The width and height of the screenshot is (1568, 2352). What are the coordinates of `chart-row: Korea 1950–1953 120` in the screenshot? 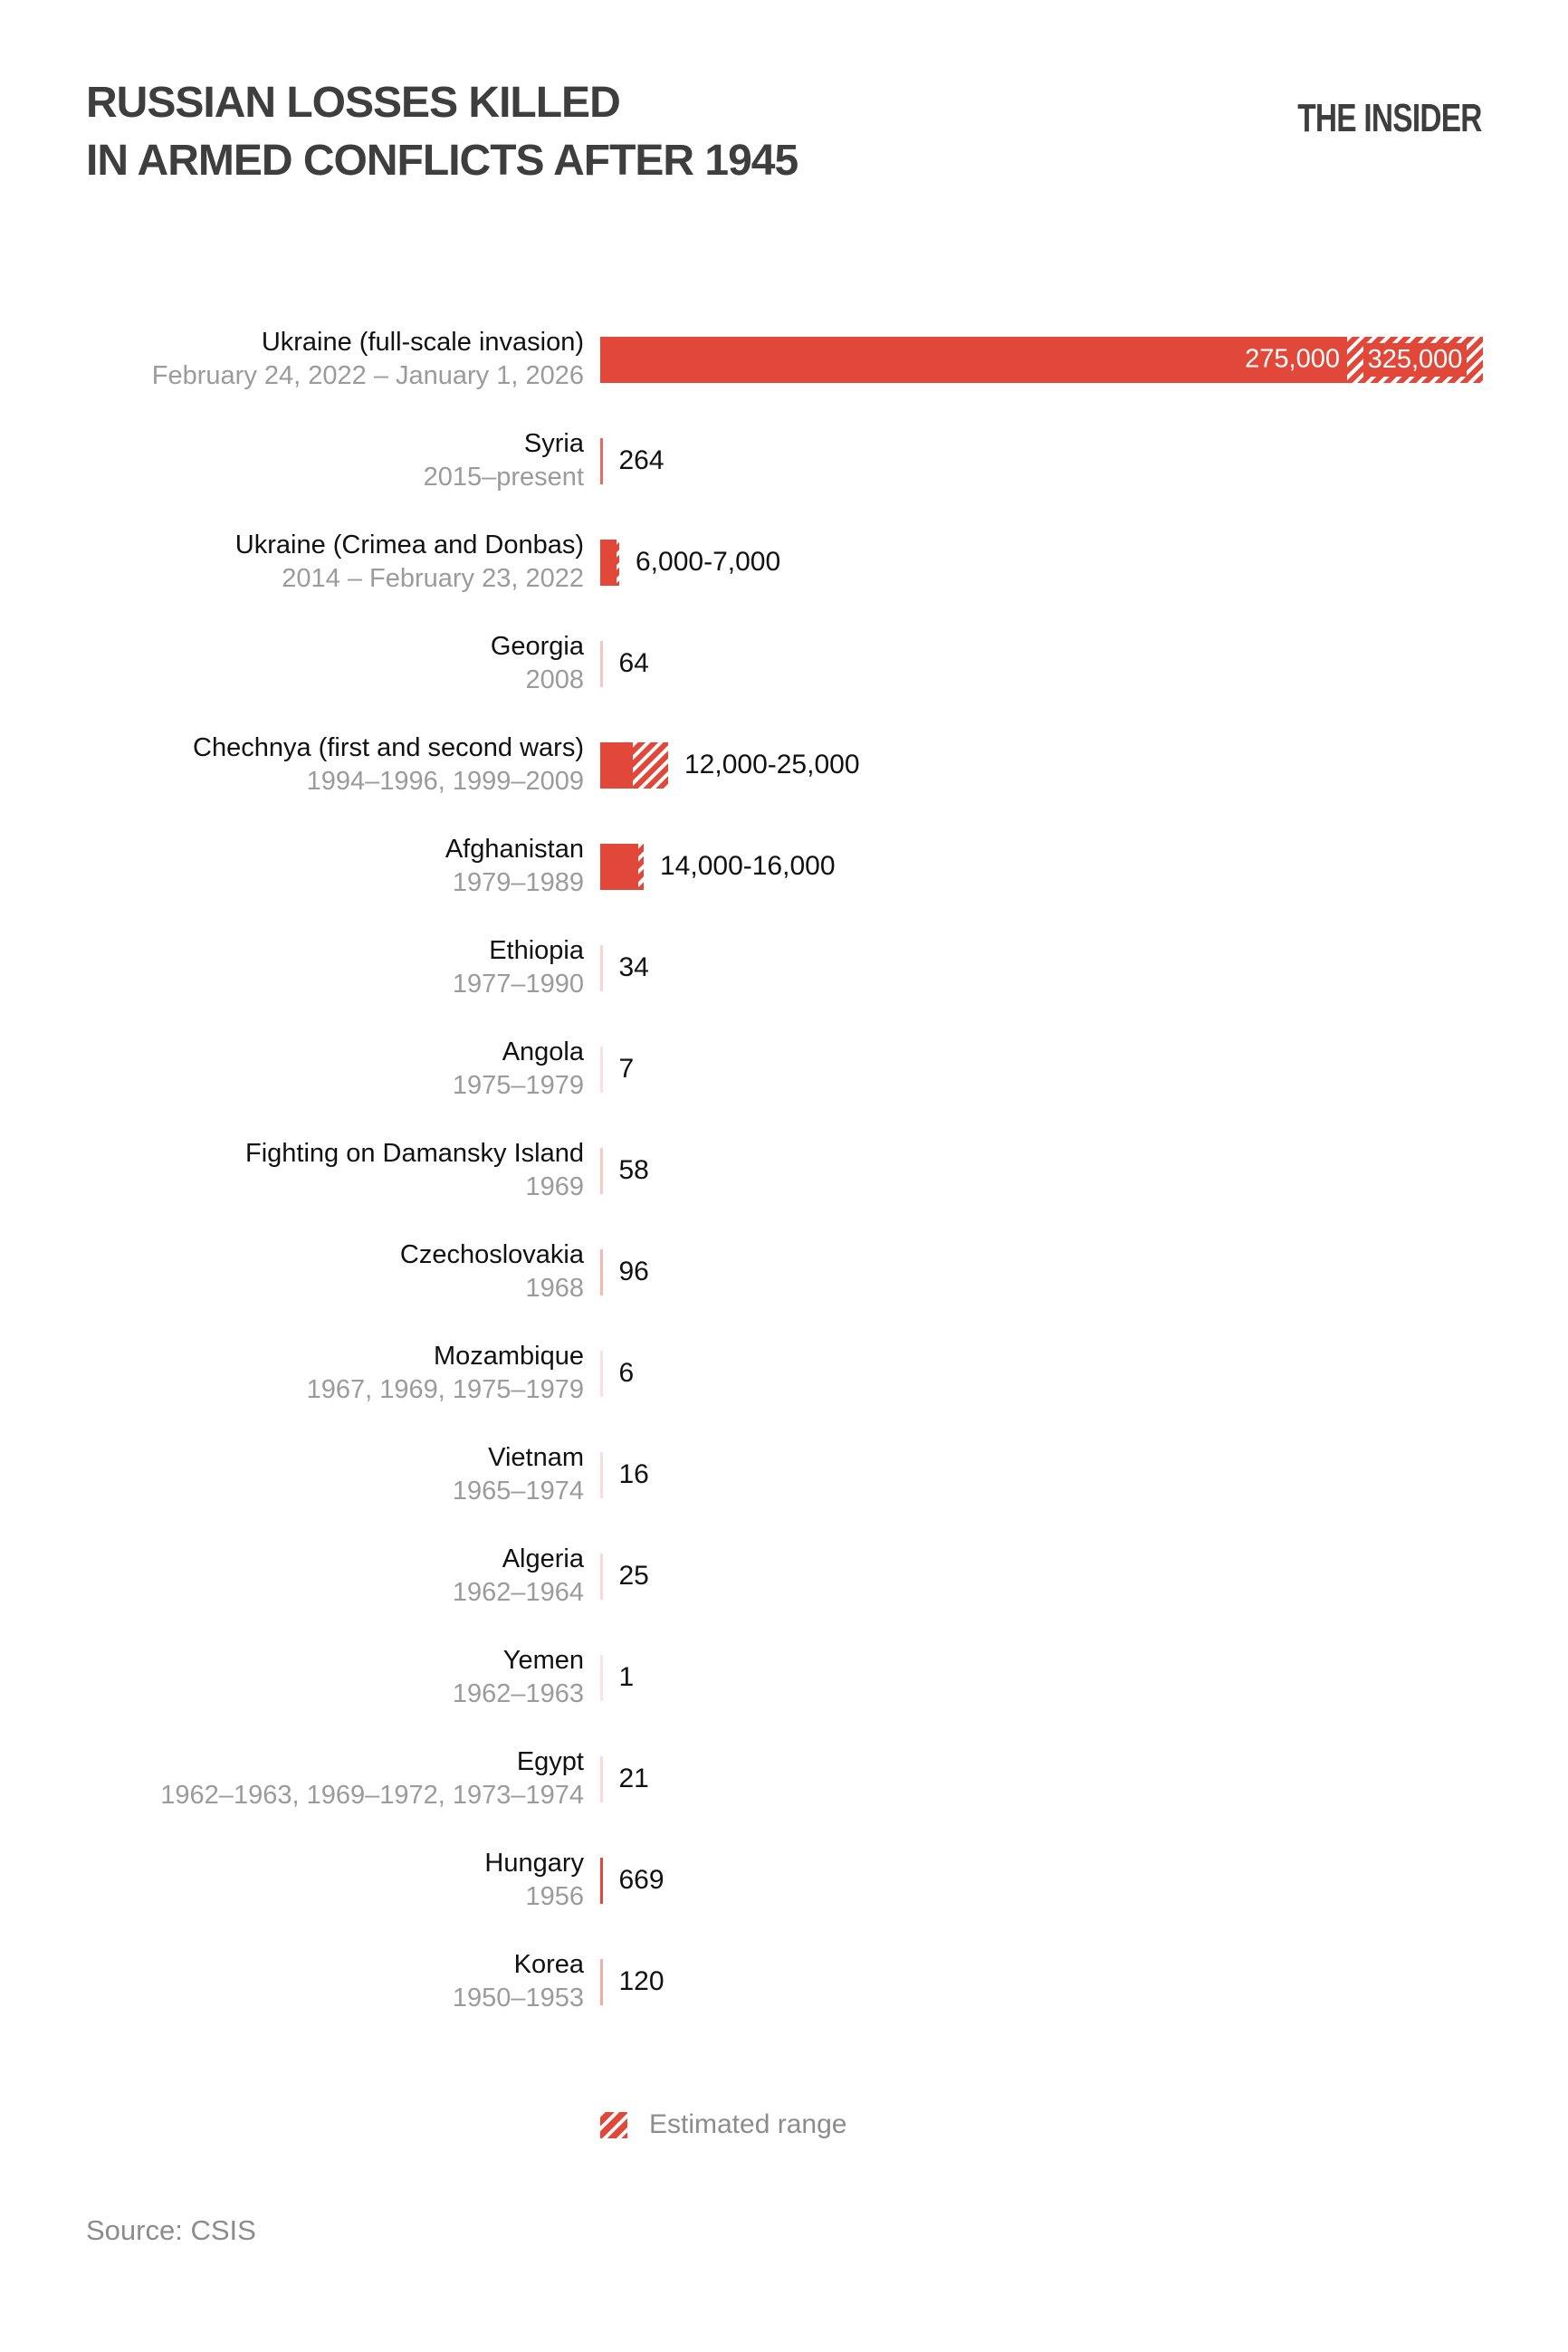 It's located at (784, 1981).